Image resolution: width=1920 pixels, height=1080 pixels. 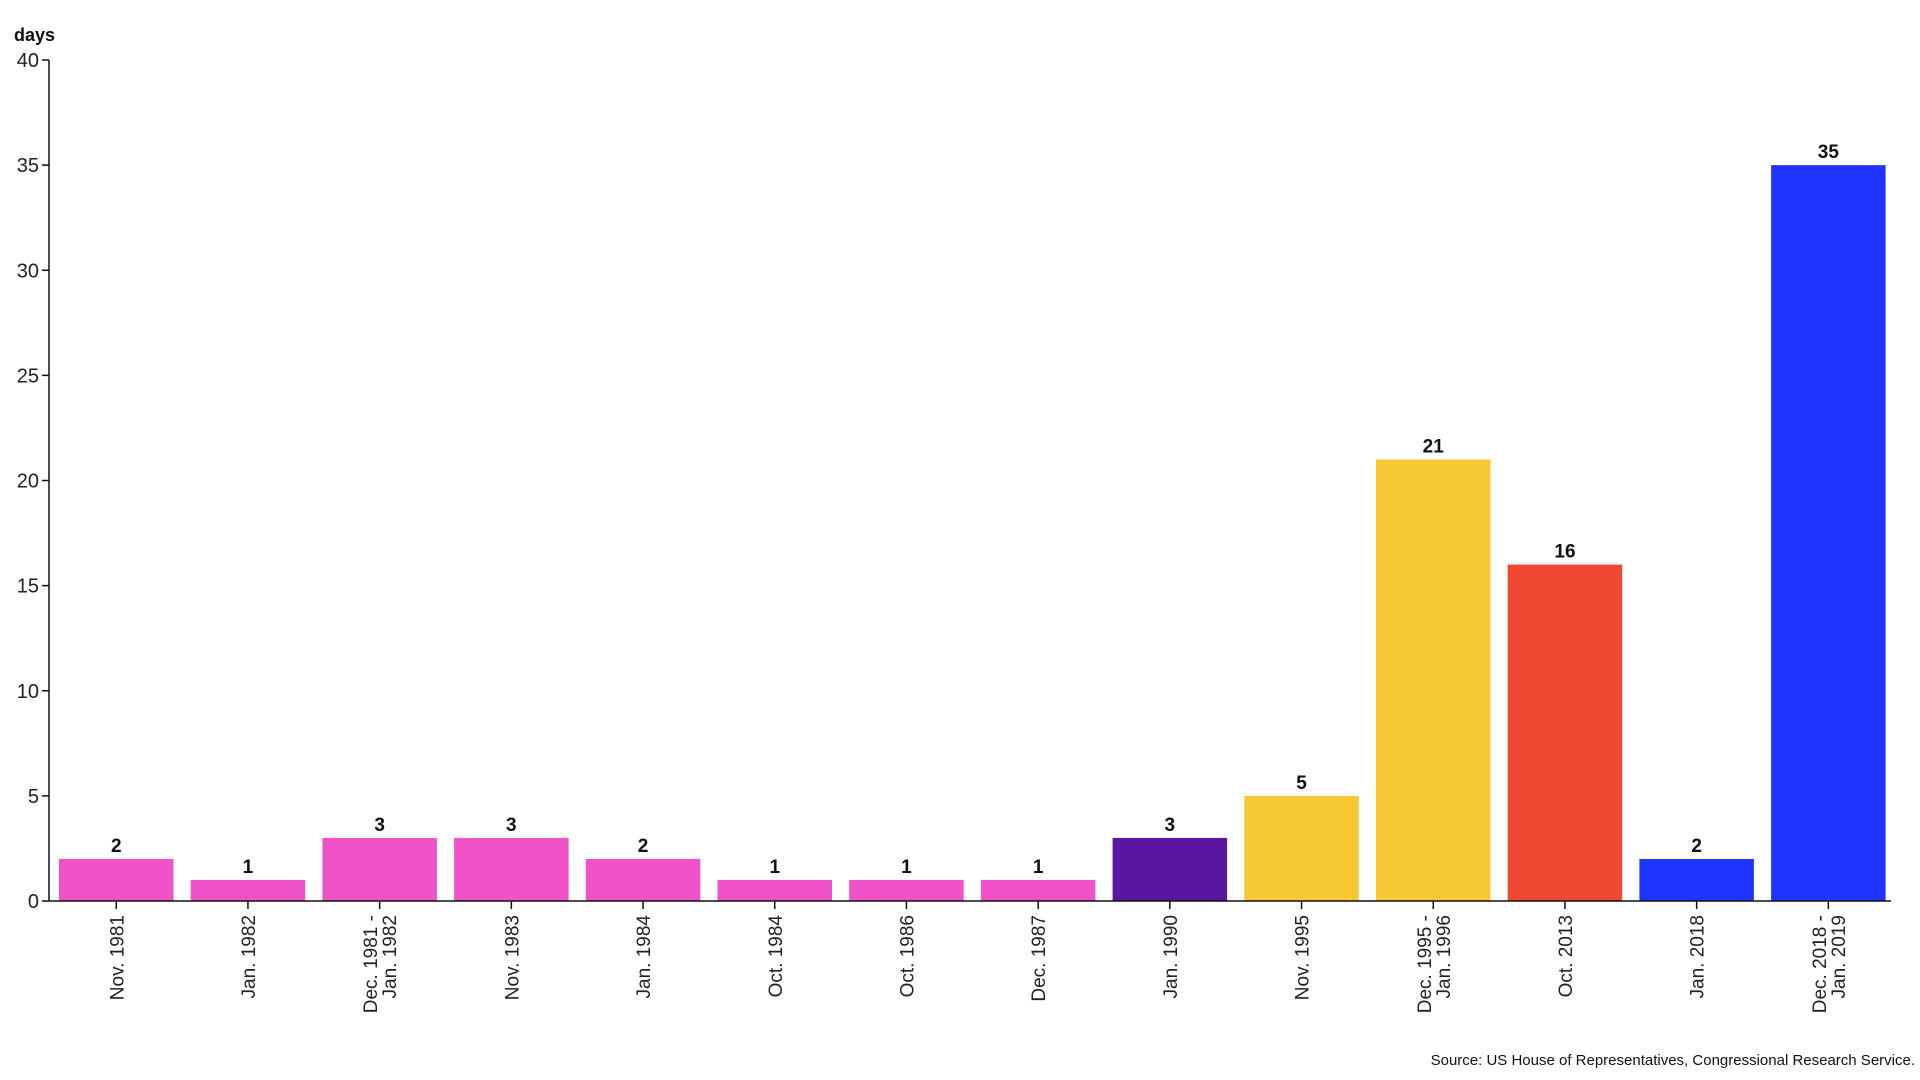 What do you see at coordinates (33, 797) in the screenshot?
I see `y-tick-label: 5` at bounding box center [33, 797].